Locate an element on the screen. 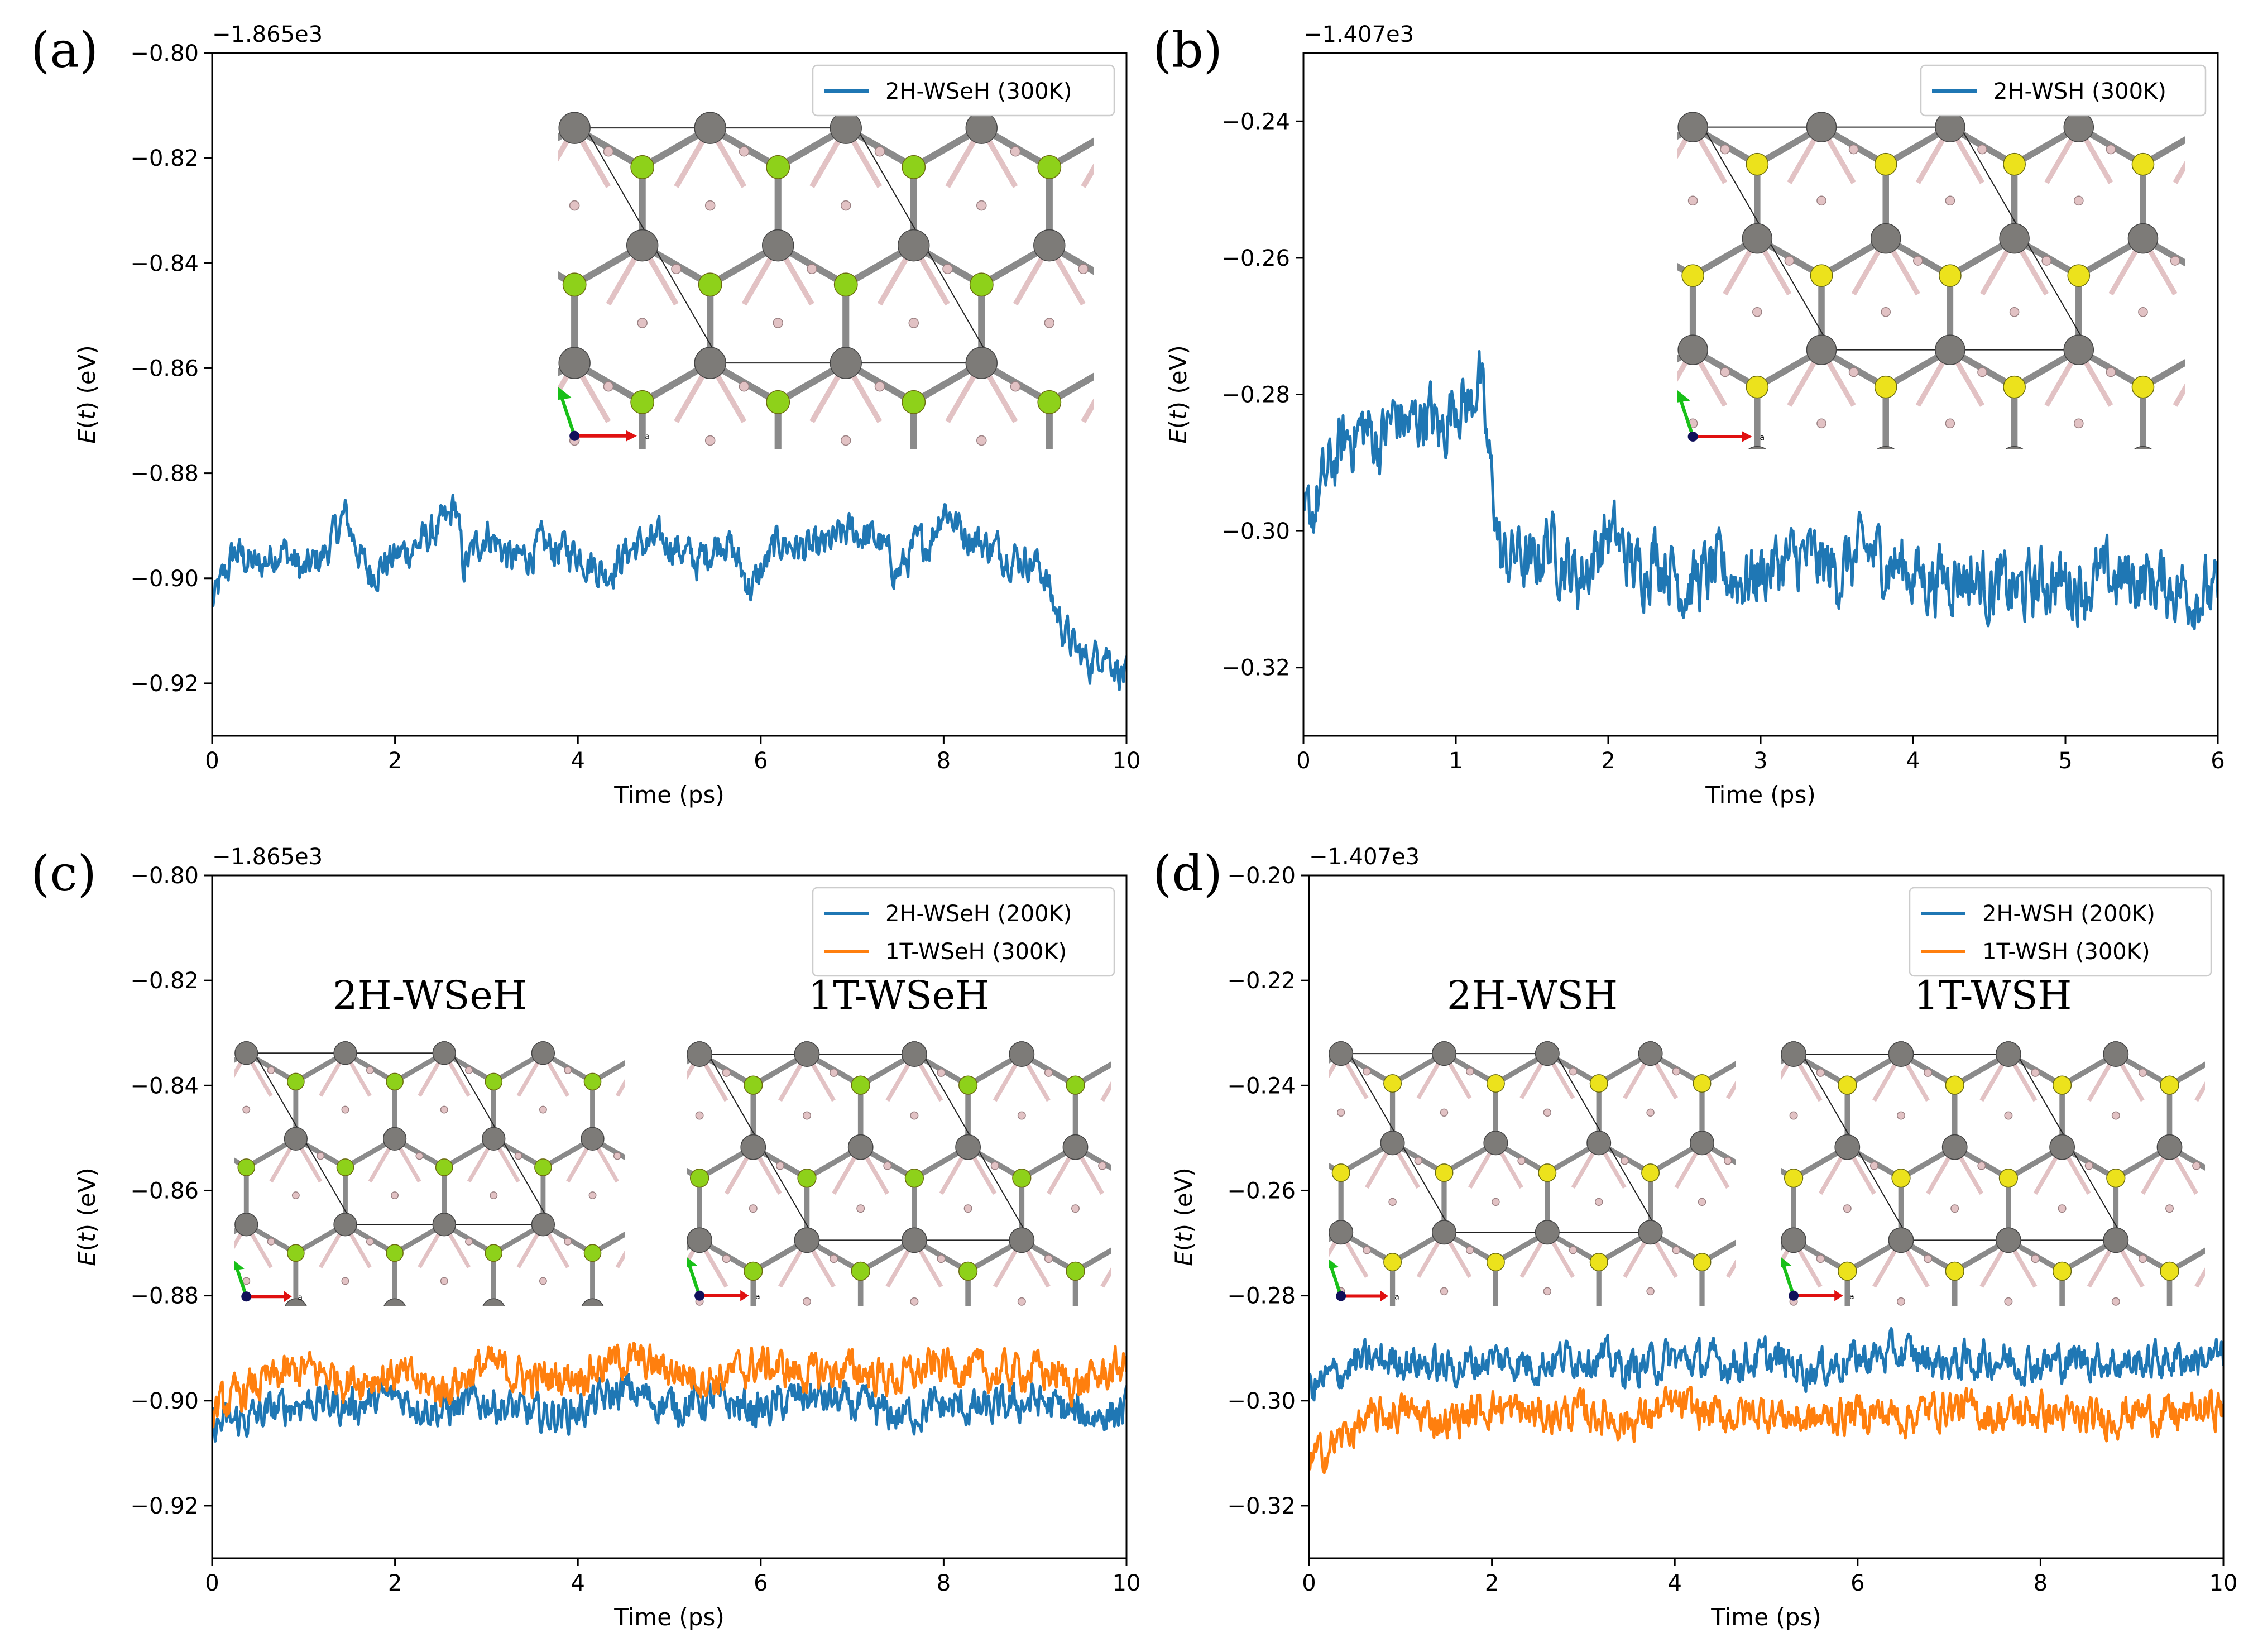  legend-label: 1T-WSeH (300K) is located at coordinates (976, 952).